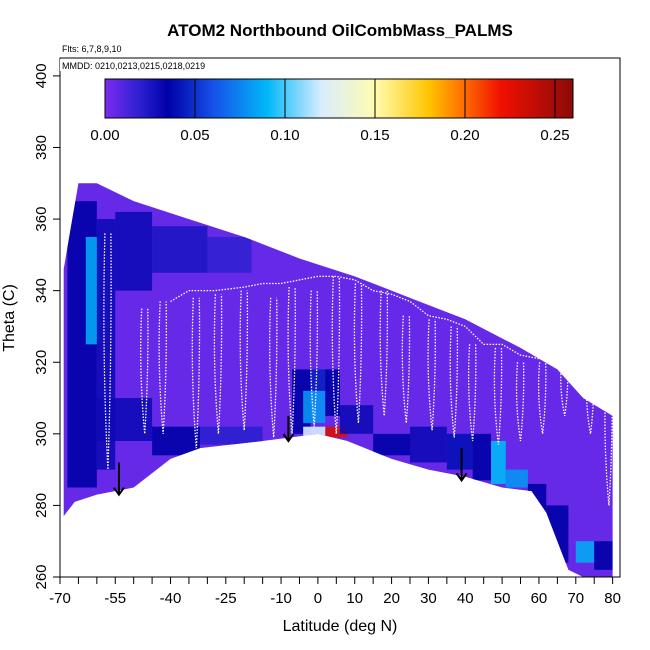 Image resolution: width=650 pixels, height=650 pixels. What do you see at coordinates (60, 598) in the screenshot?
I see `x-tick-label: -70` at bounding box center [60, 598].